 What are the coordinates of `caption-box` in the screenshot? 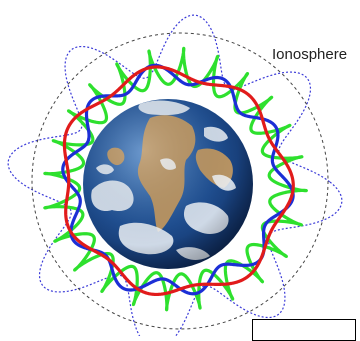 It's located at (304, 330).